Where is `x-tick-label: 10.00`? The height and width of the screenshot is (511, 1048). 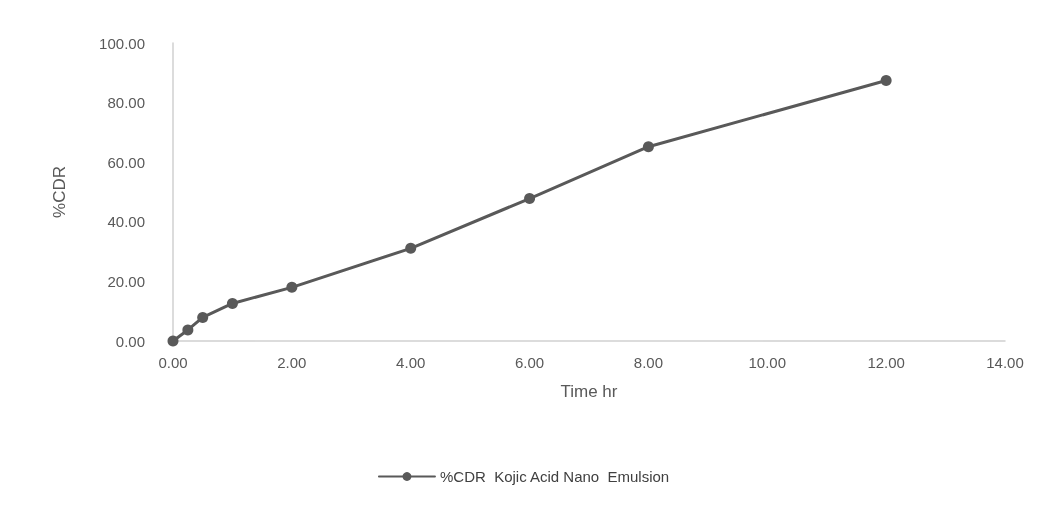 x-tick-label: 10.00 is located at coordinates (767, 362).